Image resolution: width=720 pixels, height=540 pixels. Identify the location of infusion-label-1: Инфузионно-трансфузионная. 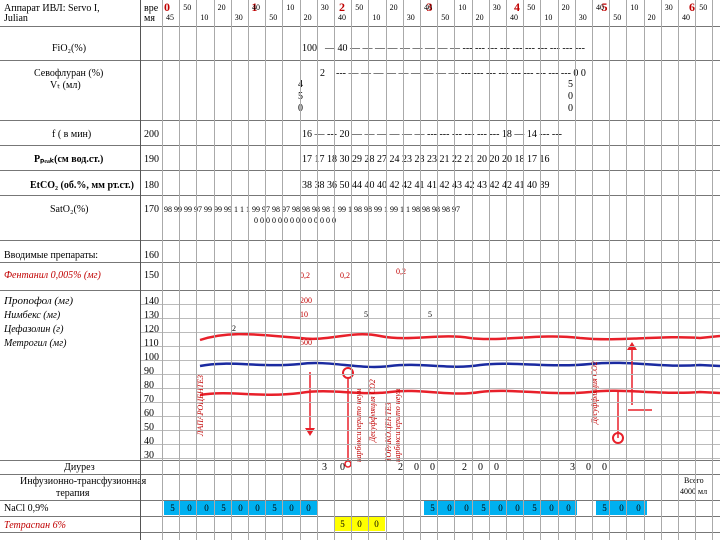
(83, 481).